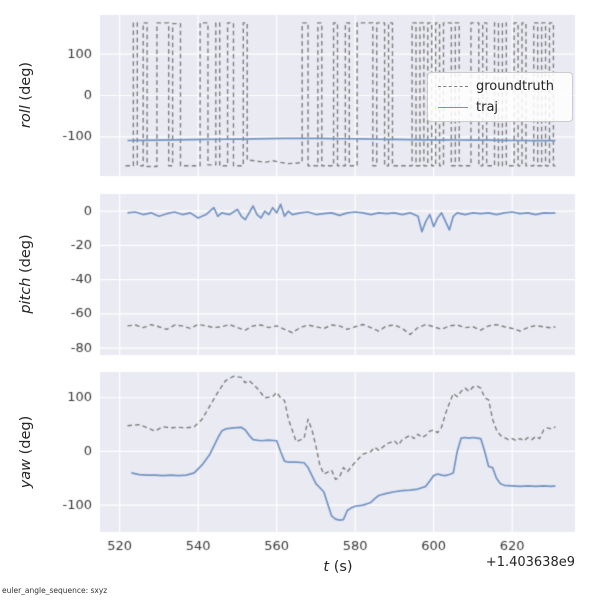 This screenshot has width=600, height=600. What do you see at coordinates (530, 562) in the screenshot?
I see `x-axis-offset-text: +1.403638e9` at bounding box center [530, 562].